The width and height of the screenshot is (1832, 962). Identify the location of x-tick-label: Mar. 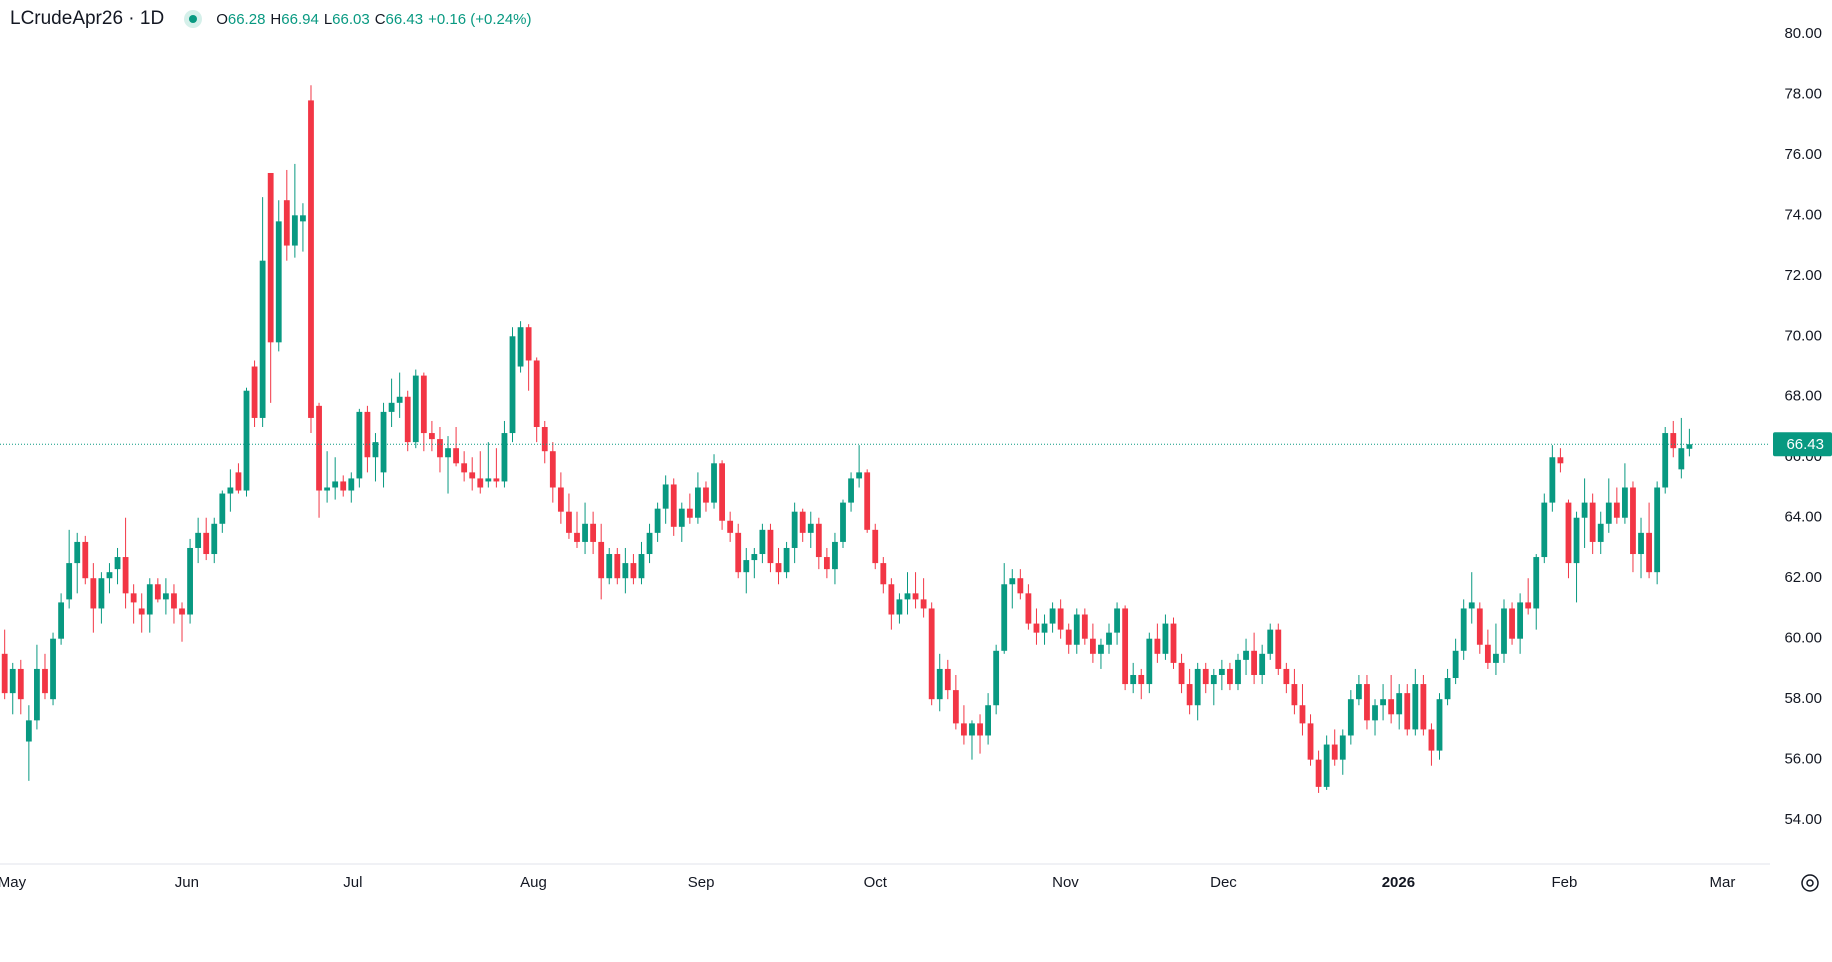
(1723, 882).